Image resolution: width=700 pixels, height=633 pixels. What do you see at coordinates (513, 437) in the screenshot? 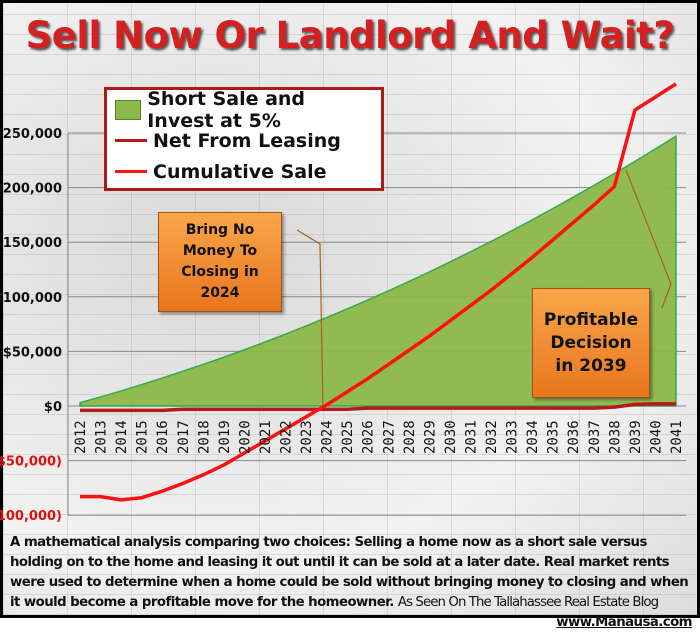
I see `x-tick-label: 2033` at bounding box center [513, 437].